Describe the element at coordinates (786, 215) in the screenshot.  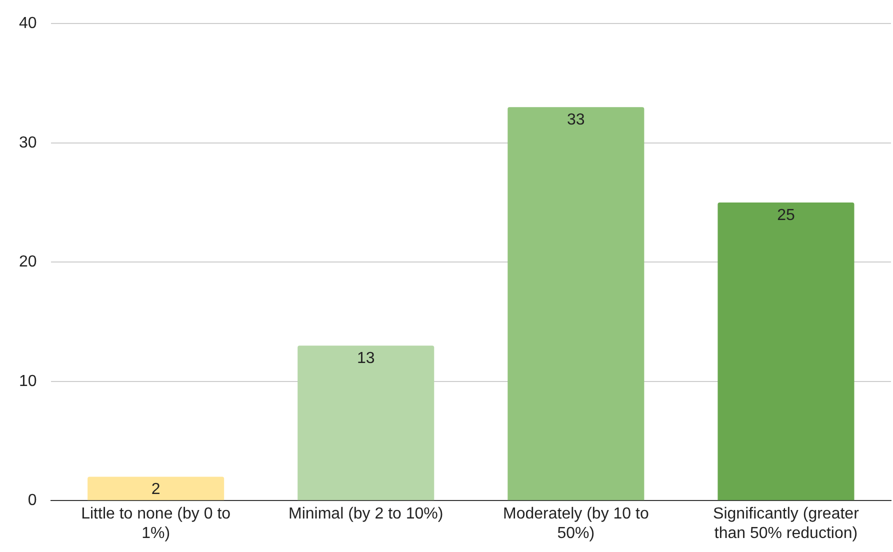
I see `data-label: 25` at that location.